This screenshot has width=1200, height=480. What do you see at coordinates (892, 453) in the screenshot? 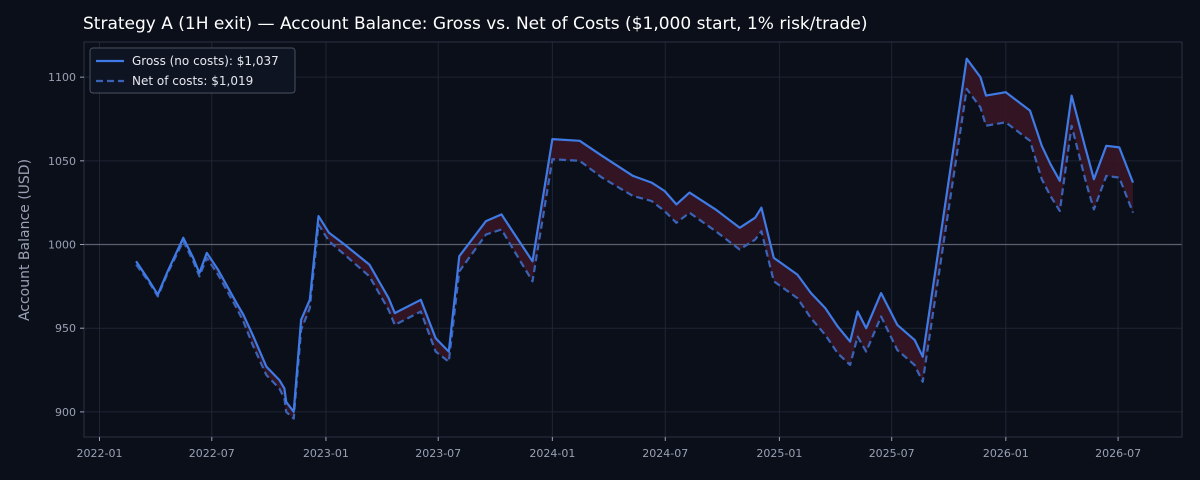
I see `x-tick-label: 2025-07` at bounding box center [892, 453].